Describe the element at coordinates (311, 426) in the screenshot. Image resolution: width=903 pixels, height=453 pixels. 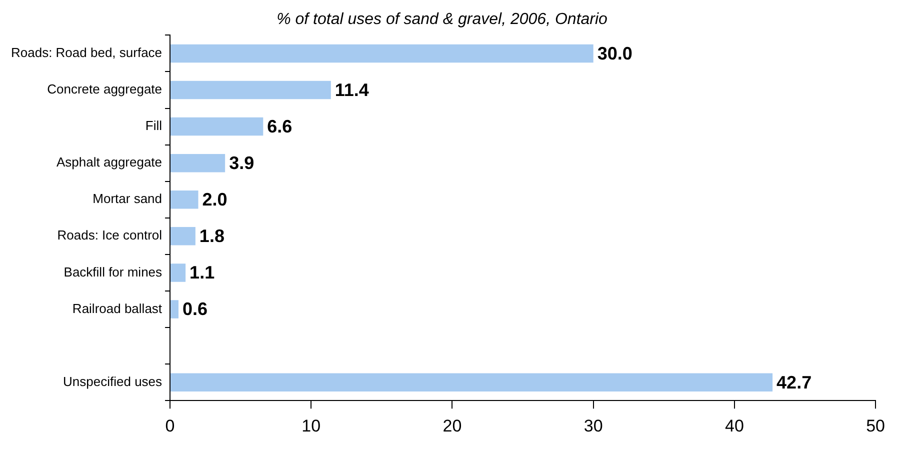
I see `x-tick-label: 10` at that location.